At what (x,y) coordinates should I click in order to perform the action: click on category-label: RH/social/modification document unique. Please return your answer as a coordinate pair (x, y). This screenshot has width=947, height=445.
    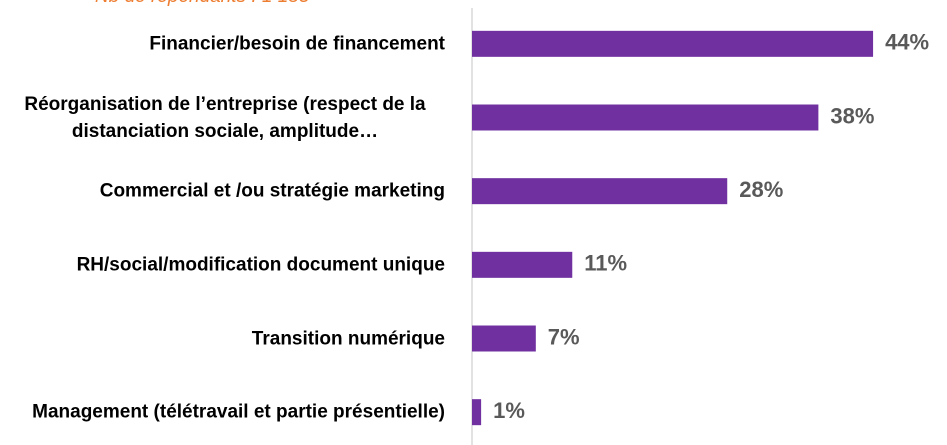
    Looking at the image, I should click on (260, 265).